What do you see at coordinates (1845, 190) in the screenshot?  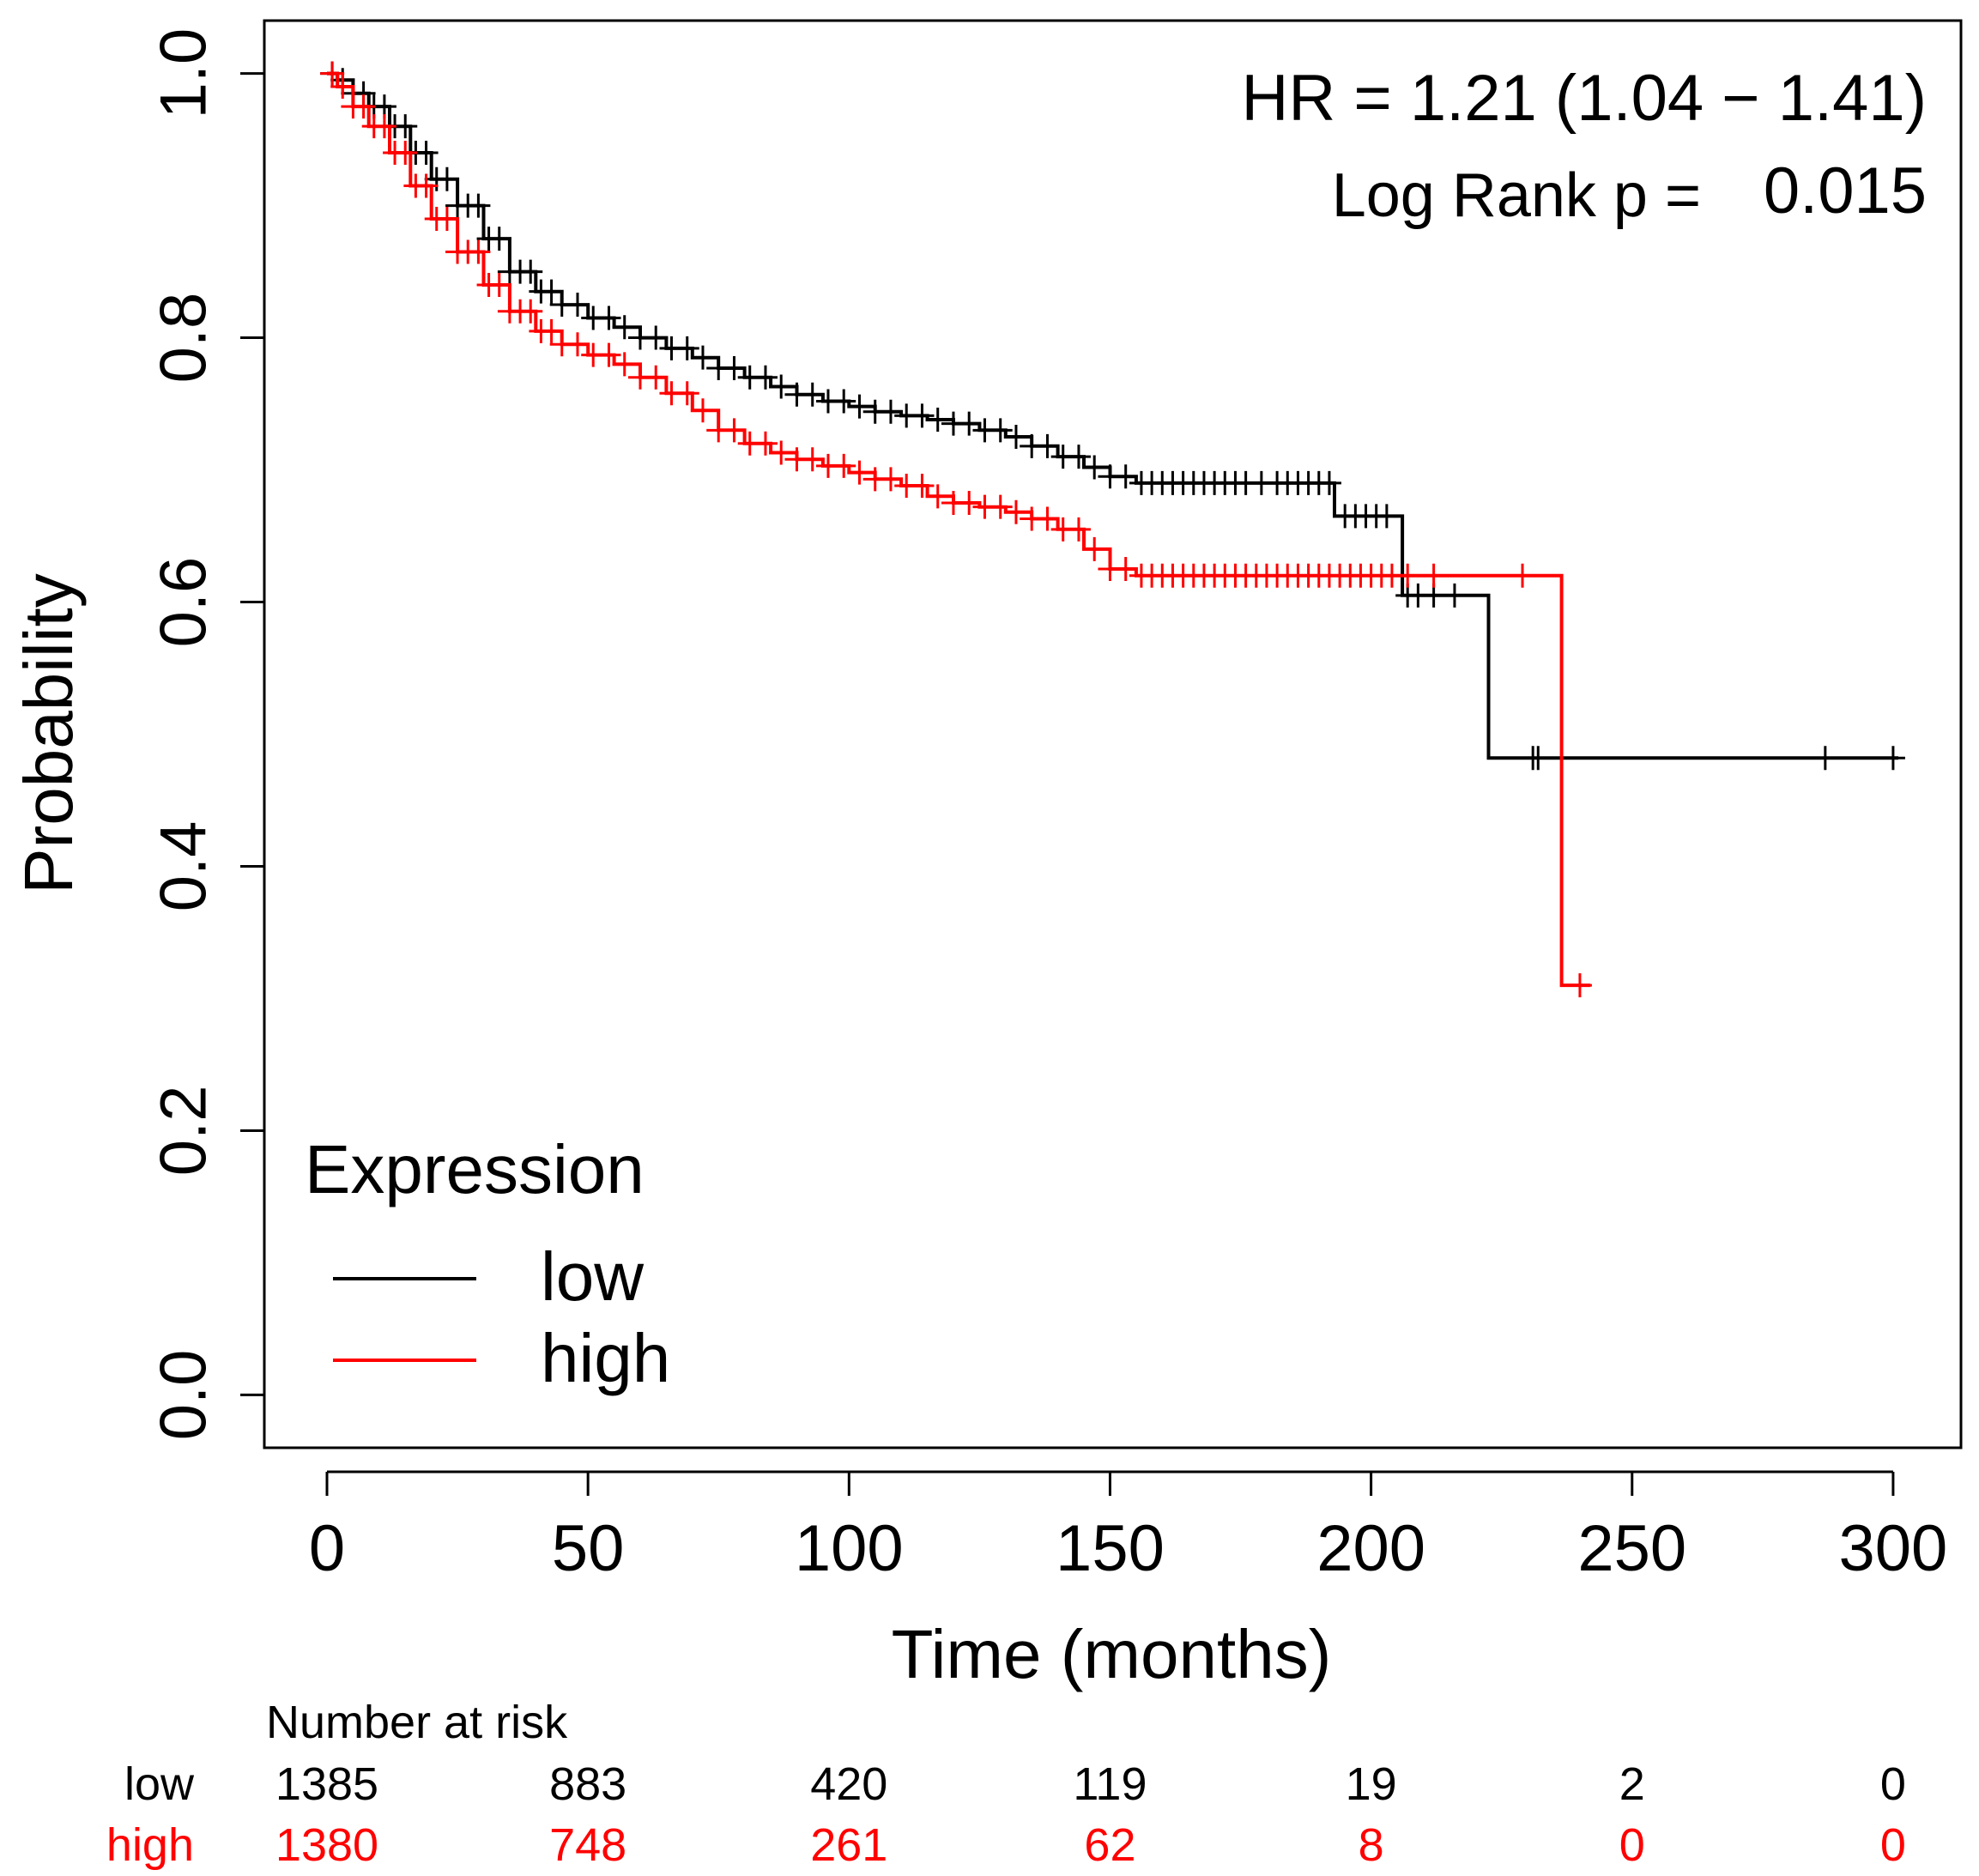 I see `logrank-value: 0.015` at bounding box center [1845, 190].